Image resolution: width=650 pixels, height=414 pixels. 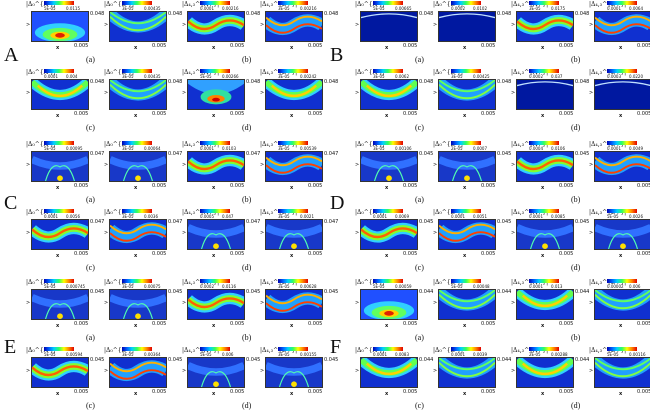 I want to click on subfigure-label: (b), so click(x=247, y=199).